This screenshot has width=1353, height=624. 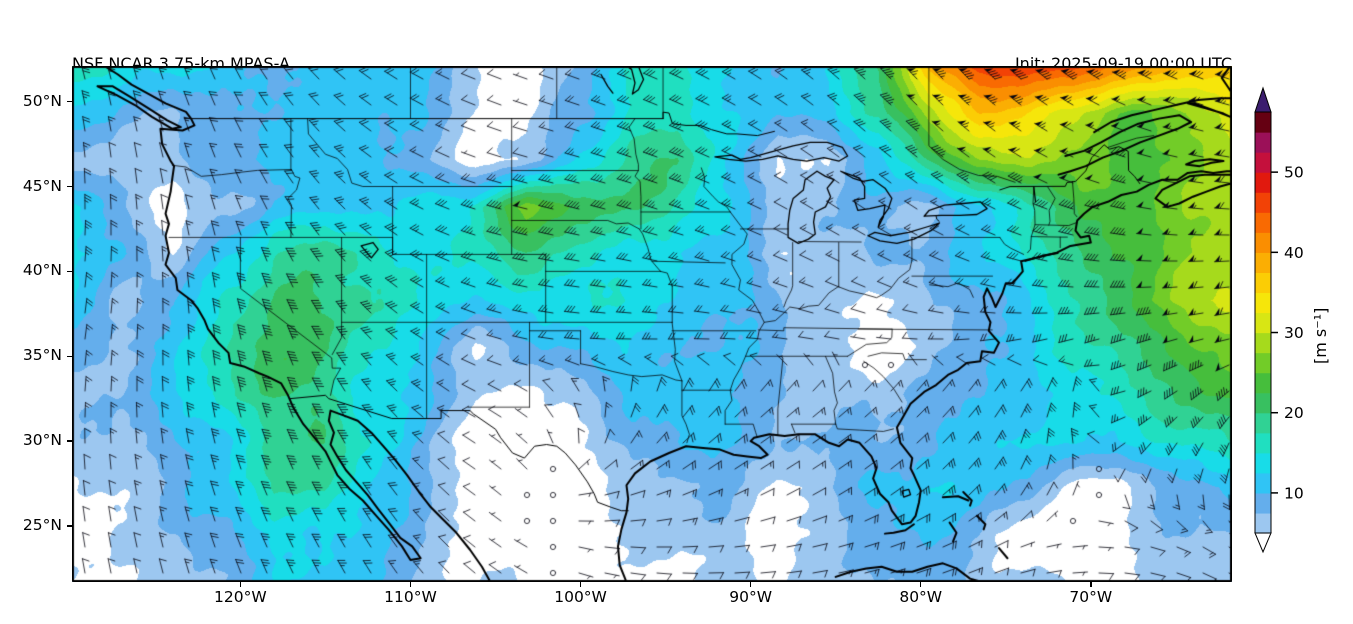 What do you see at coordinates (240, 597) in the screenshot?
I see `lon-tick-label: 120°W` at bounding box center [240, 597].